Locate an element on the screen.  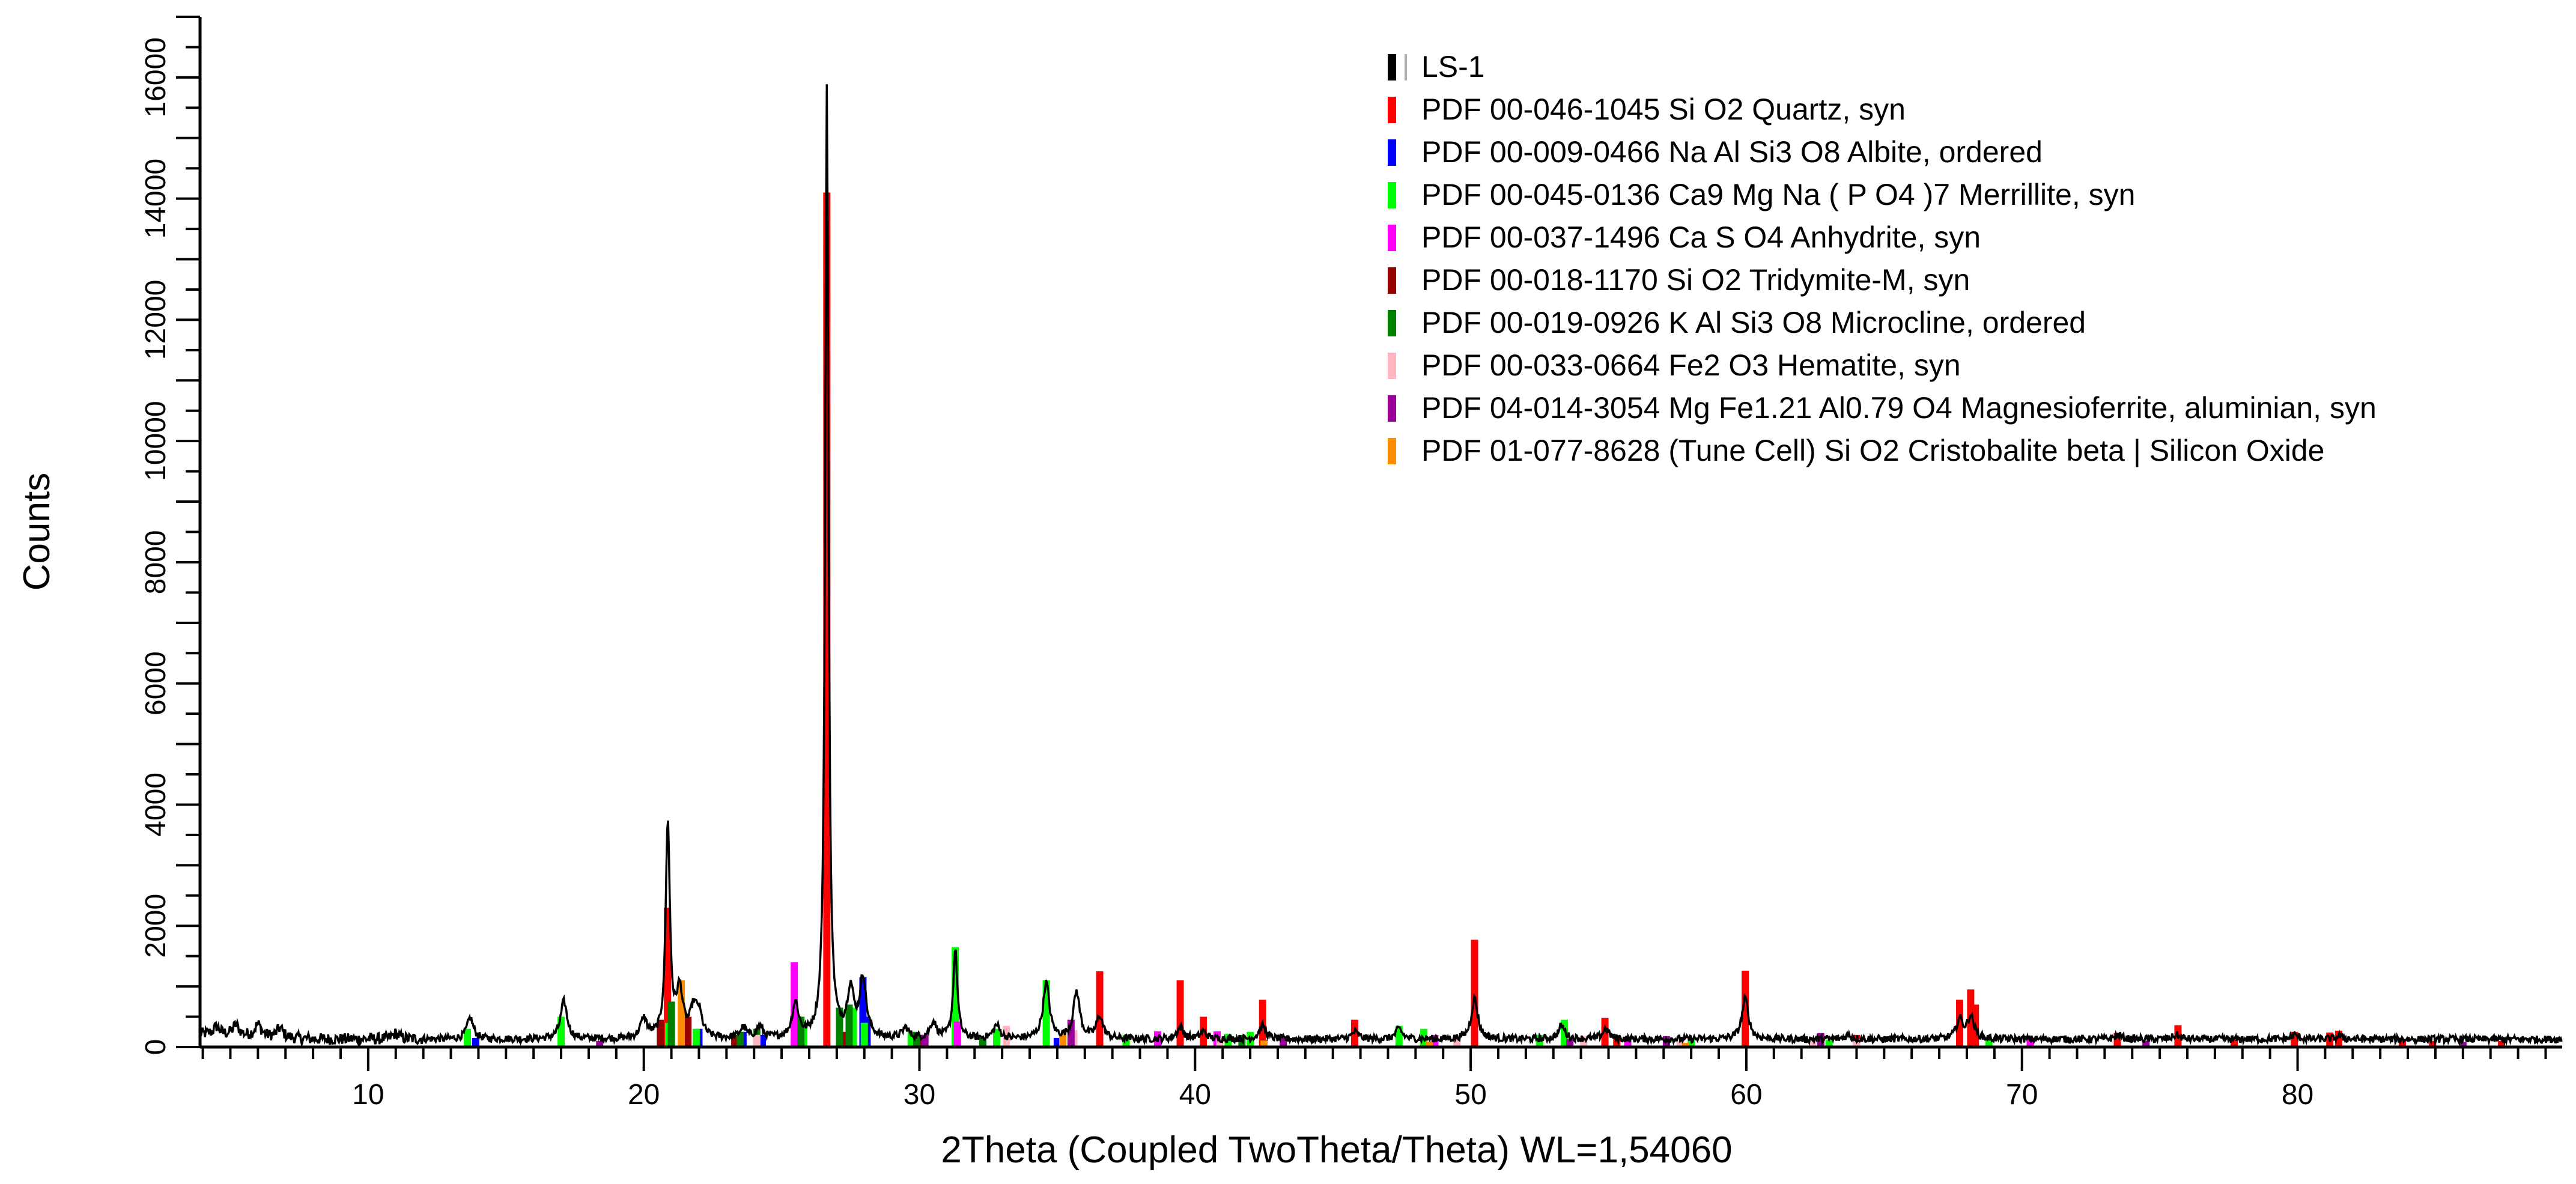
y-tick-label: 0 is located at coordinates (156, 1047).